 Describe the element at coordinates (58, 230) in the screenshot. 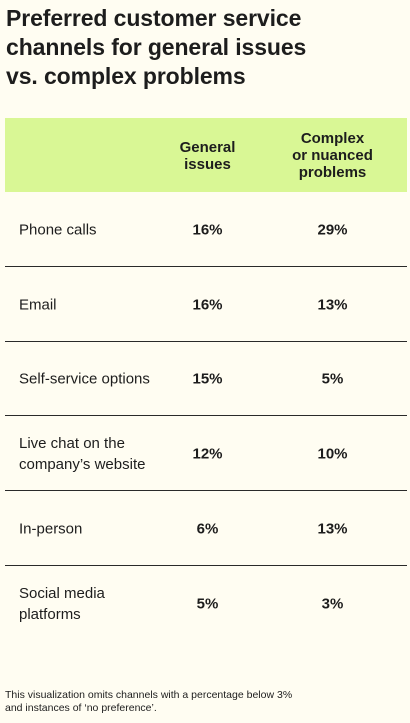

I see `row-label: Phone calls` at that location.